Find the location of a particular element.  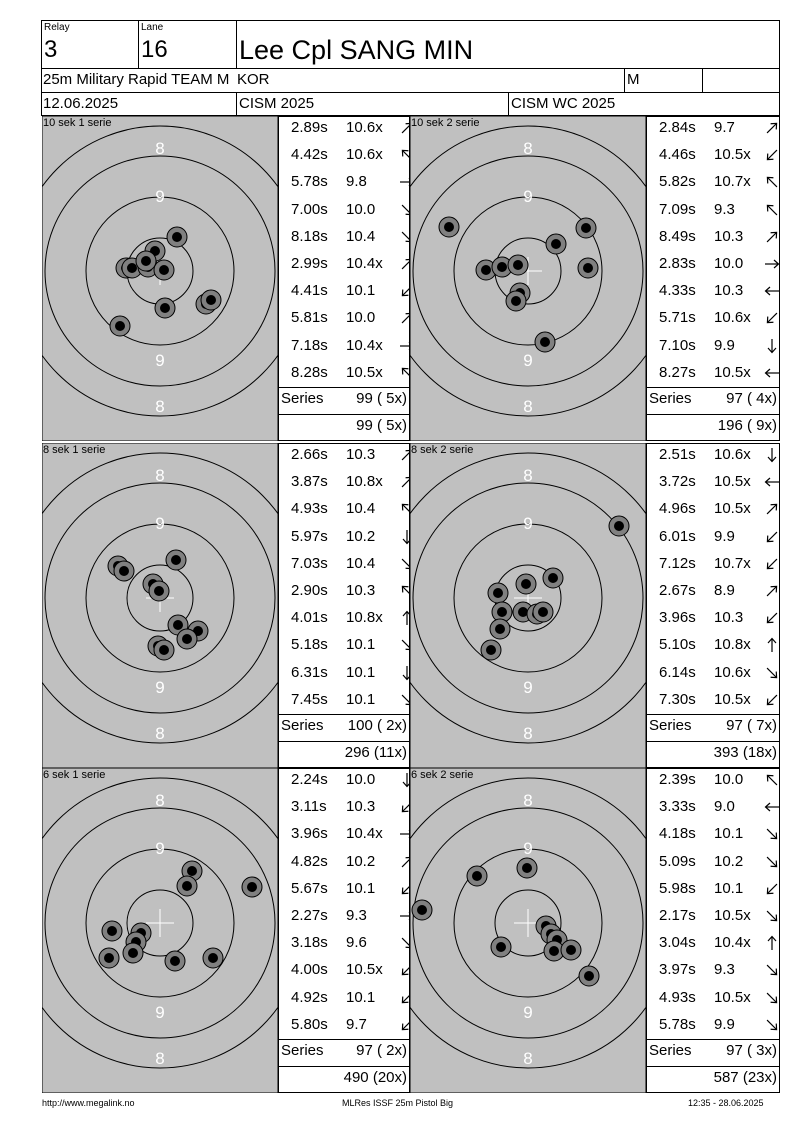

date: 12.06.2025 is located at coordinates (81, 103).